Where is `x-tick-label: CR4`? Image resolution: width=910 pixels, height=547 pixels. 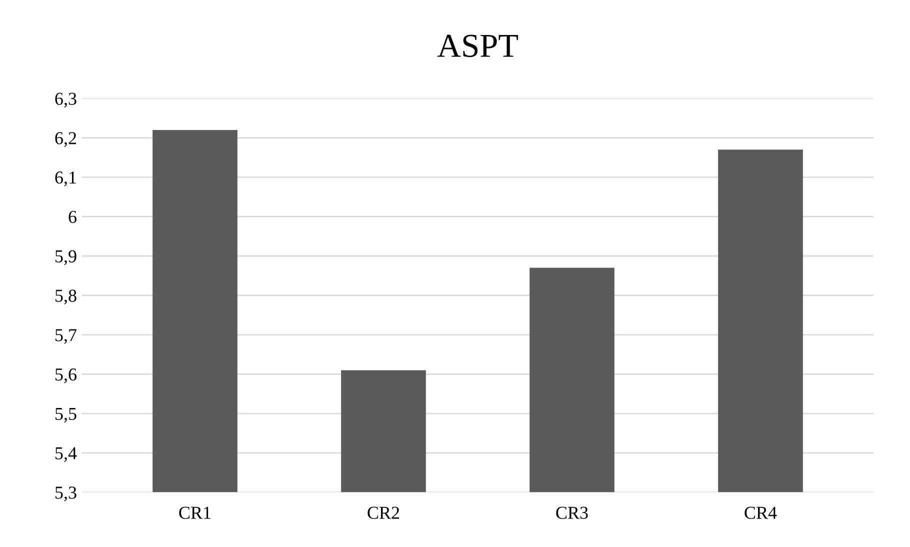 x-tick-label: CR4 is located at coordinates (760, 512).